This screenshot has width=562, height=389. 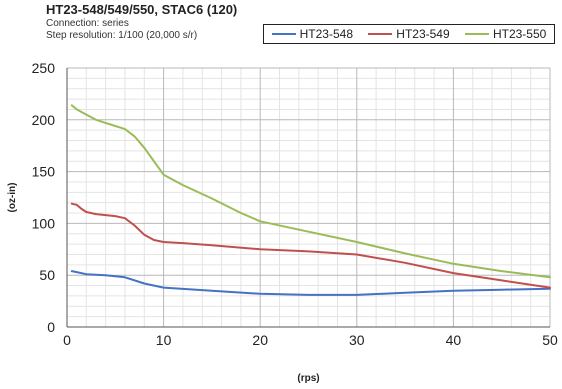 What do you see at coordinates (87, 23) in the screenshot?
I see `connection-text: Connection: series` at bounding box center [87, 23].